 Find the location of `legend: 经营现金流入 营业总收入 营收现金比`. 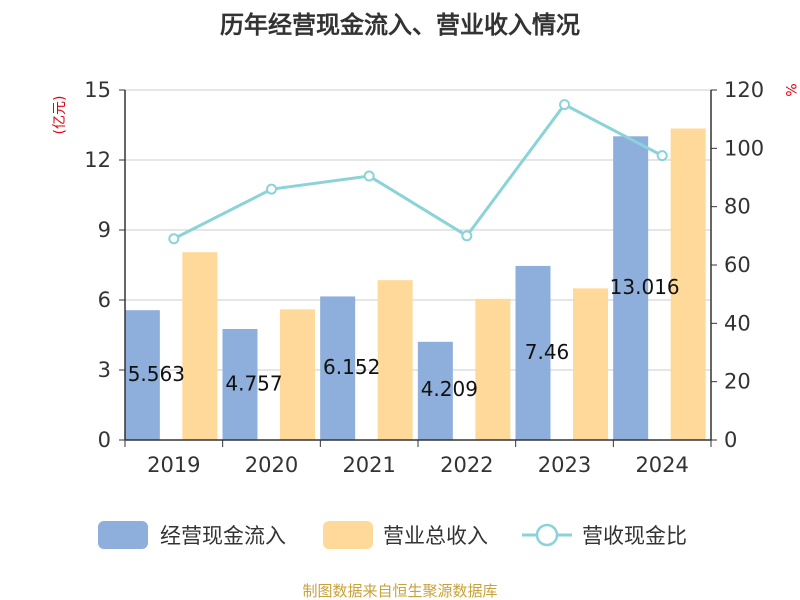

legend: 经营现金流入 营业总收入 营收现金比 is located at coordinates (392, 535).